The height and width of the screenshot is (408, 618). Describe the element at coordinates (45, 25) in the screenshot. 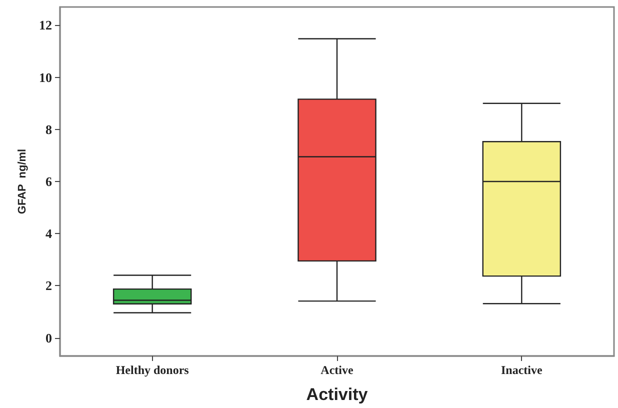

I see `y-tick-label: 12` at that location.